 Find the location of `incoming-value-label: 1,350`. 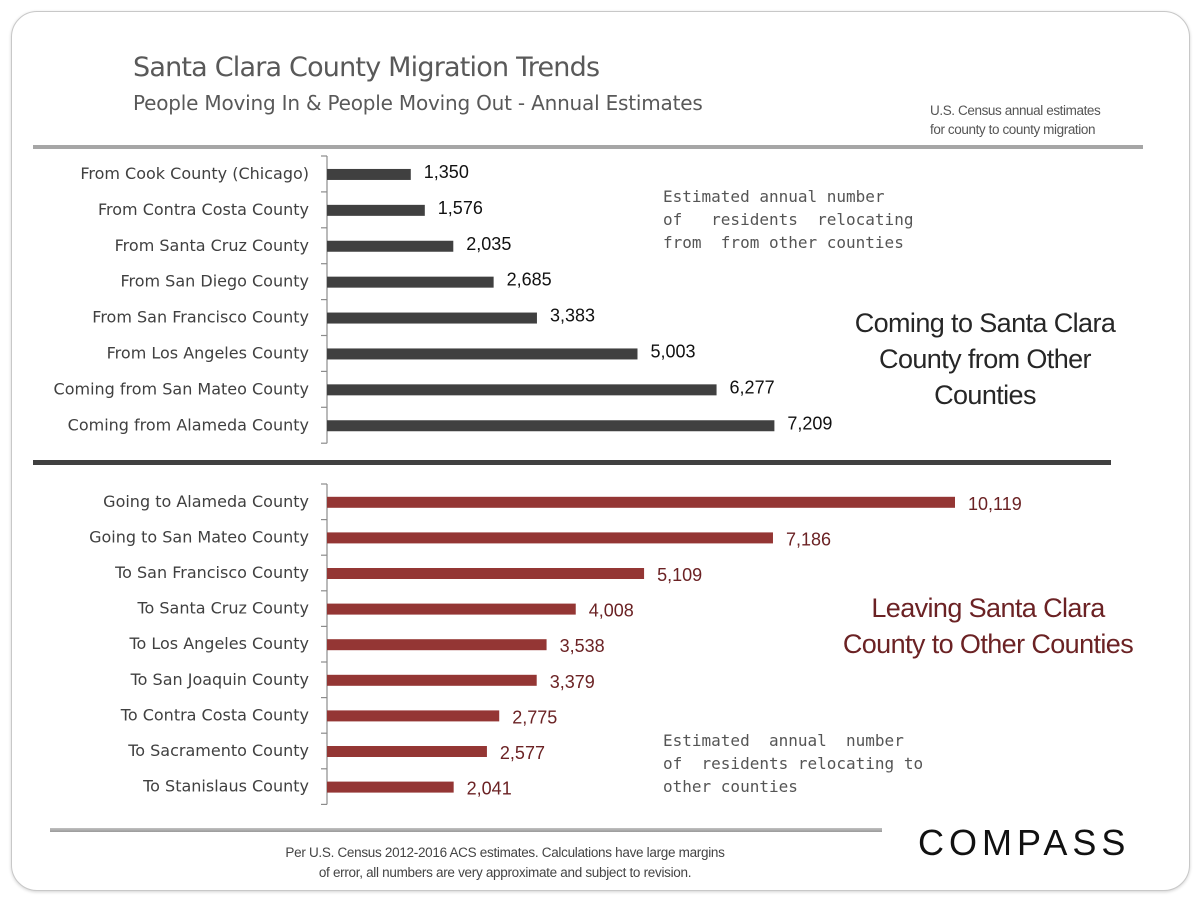

incoming-value-label: 1,350 is located at coordinates (446, 172).